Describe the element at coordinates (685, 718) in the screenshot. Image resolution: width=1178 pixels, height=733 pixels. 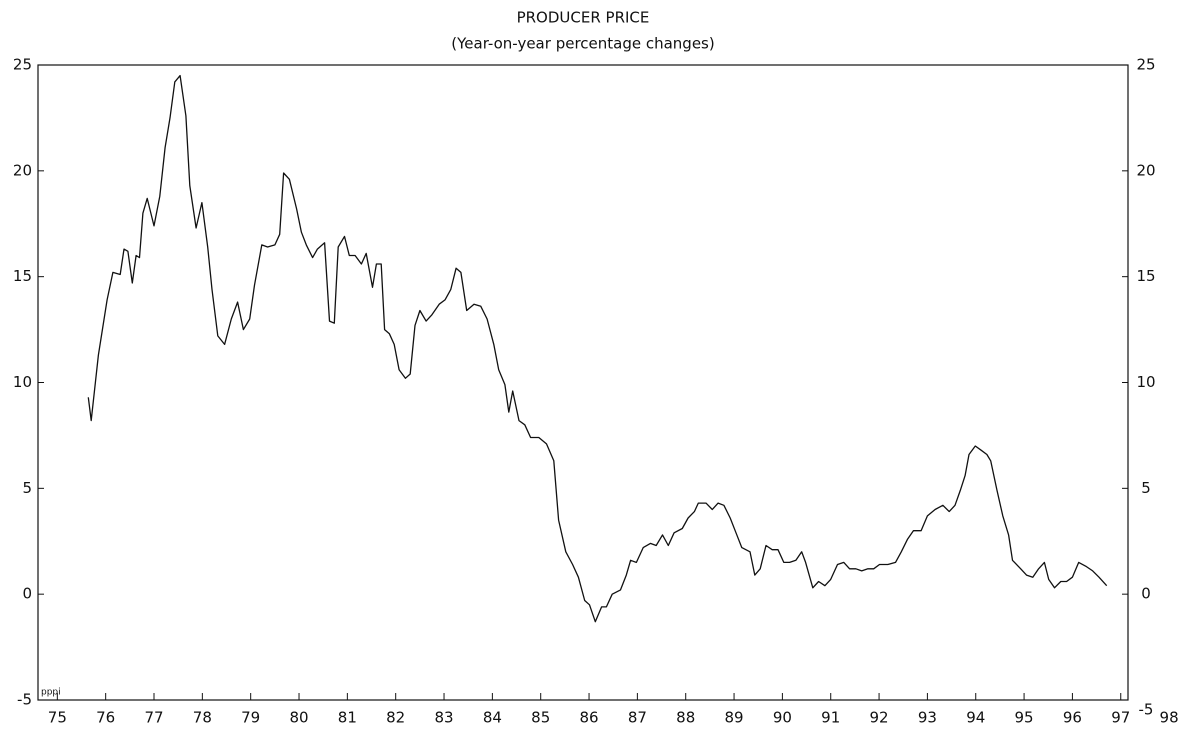
I see `x-tick-label: 88` at that location.